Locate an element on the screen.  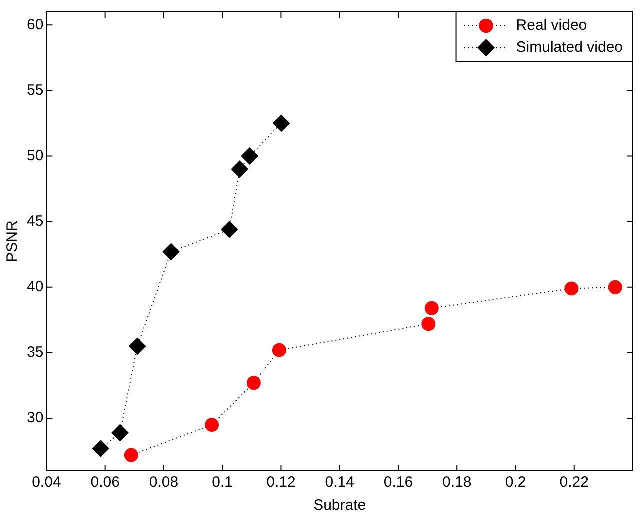
y-tick-label: 60 is located at coordinates (35, 25).